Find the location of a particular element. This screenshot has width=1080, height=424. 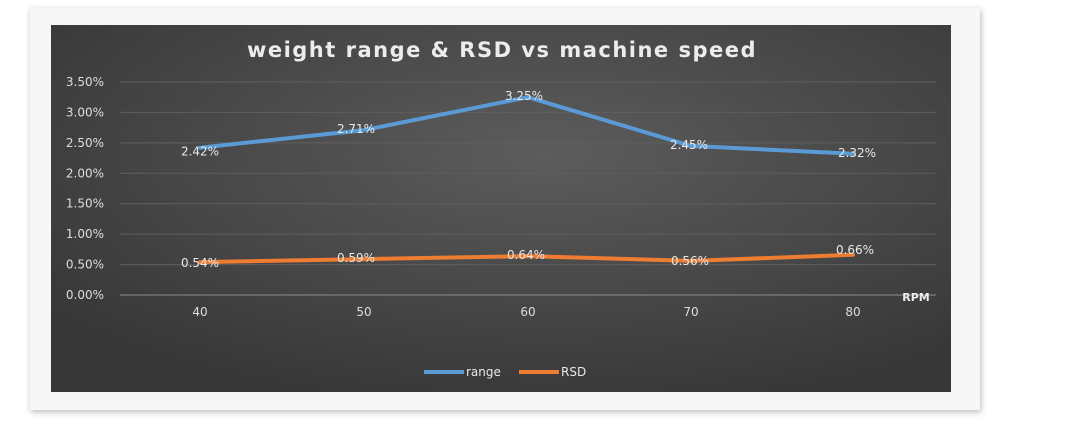

data-label-RSD: 0.64% is located at coordinates (526, 255).